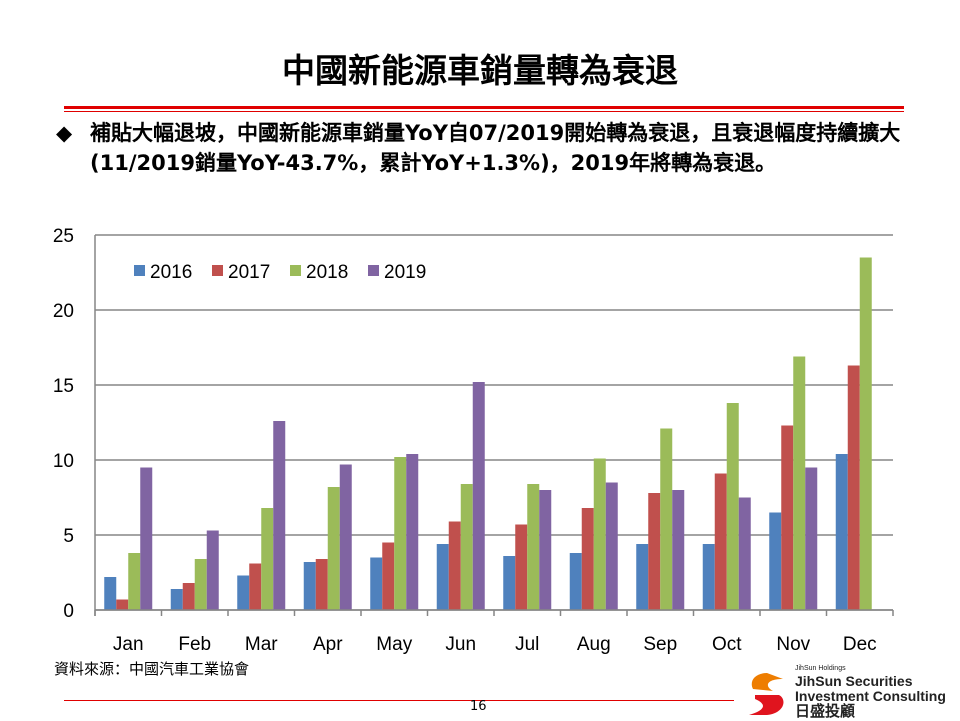 The image size is (960, 721). Describe the element at coordinates (720, 541) in the screenshot. I see `bar-2017-Oct` at that location.